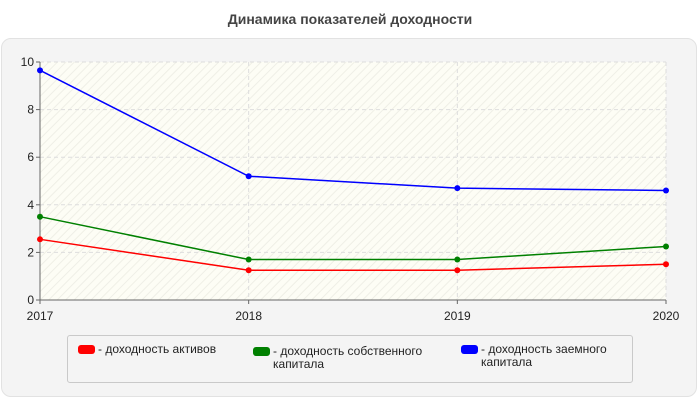 This screenshot has height=400, width=700. Describe the element at coordinates (30, 300) in the screenshot. I see `y-tick-label: 0` at that location.